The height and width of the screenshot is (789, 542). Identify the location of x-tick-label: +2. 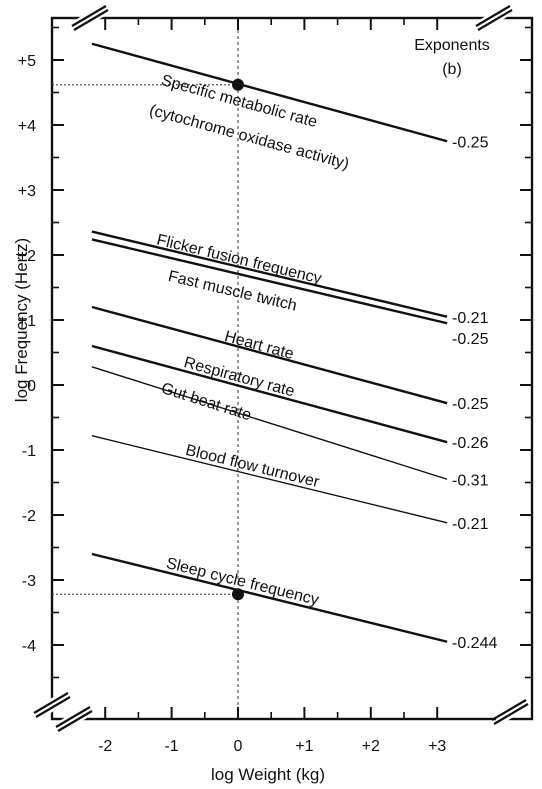
(371, 746).